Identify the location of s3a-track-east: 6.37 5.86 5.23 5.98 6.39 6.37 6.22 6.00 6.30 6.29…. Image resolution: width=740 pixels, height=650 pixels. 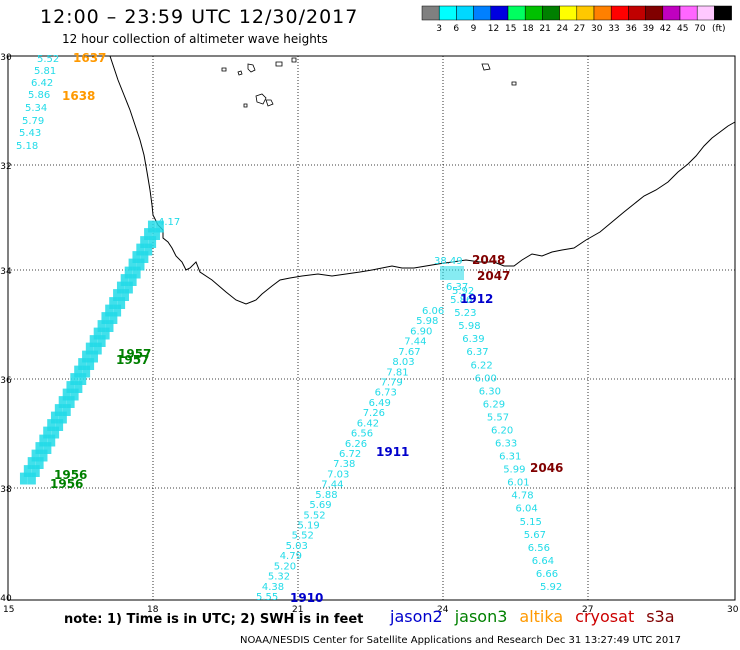
(504, 437).